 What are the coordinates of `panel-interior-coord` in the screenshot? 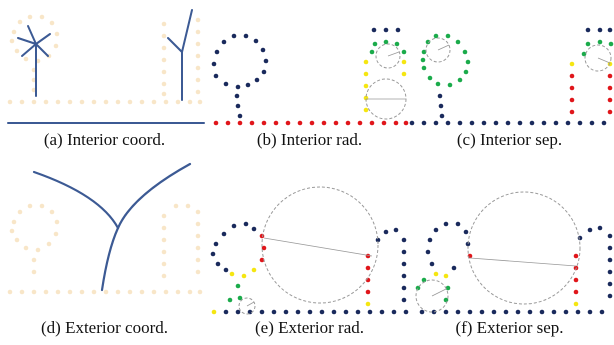 It's located at (106, 66).